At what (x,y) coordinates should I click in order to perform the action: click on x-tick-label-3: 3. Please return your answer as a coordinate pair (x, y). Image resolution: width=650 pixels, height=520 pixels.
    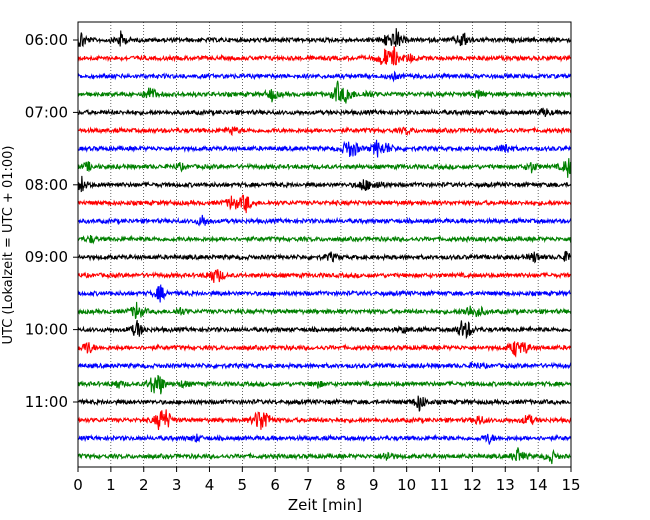
    Looking at the image, I should click on (177, 485).